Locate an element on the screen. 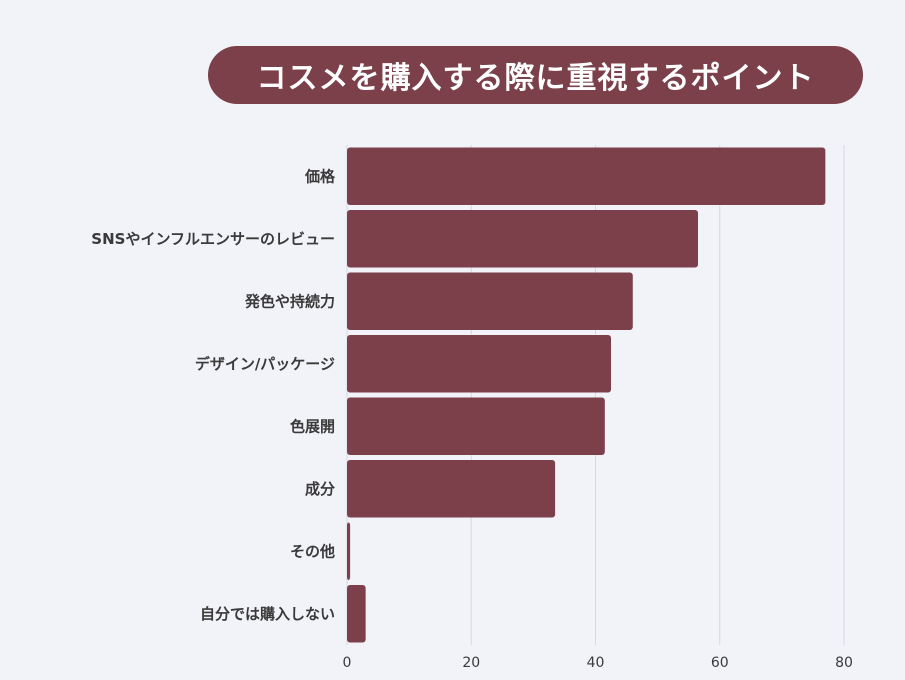  category-label: デザイン/パッケージ is located at coordinates (265, 364).